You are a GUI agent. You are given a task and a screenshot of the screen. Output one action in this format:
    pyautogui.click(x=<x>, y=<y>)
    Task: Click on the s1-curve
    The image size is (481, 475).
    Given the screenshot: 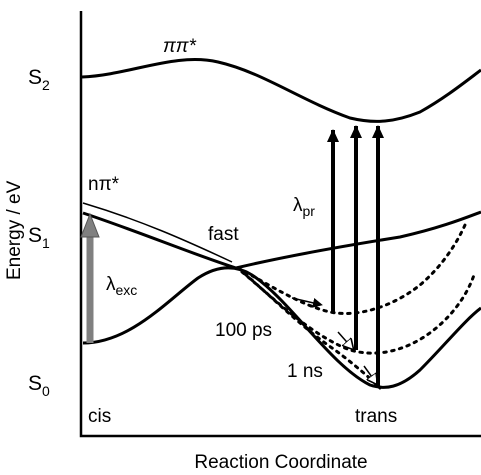 What is the action you would take?
    pyautogui.click(x=281, y=240)
    